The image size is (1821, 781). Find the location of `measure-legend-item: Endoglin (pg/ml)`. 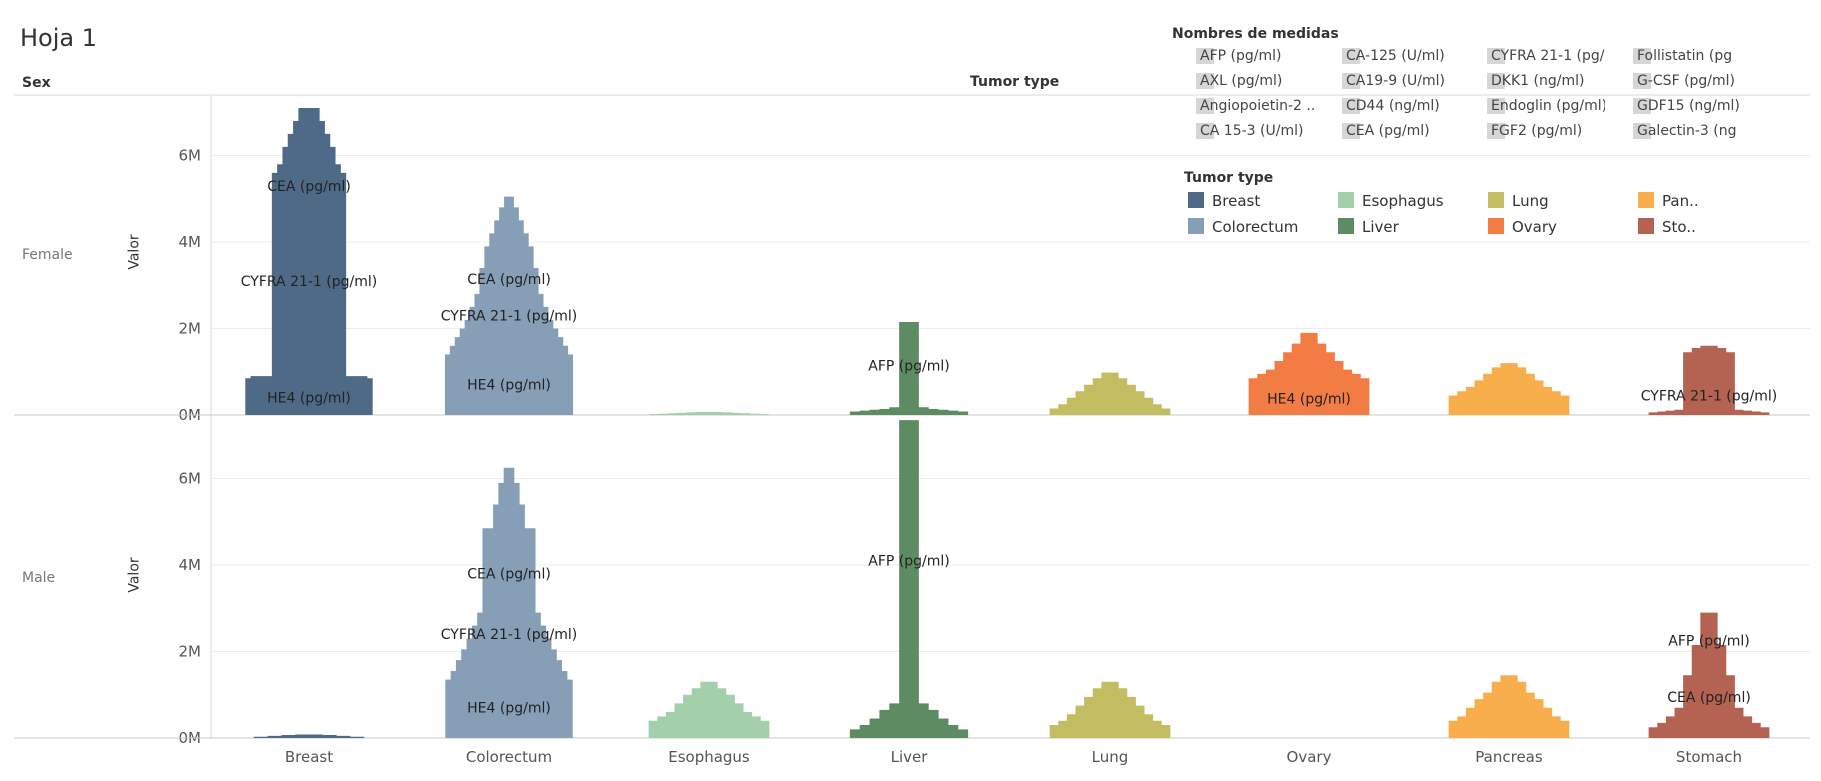

measure-legend-item: Endoglin (pg/ml) is located at coordinates (1546, 106).